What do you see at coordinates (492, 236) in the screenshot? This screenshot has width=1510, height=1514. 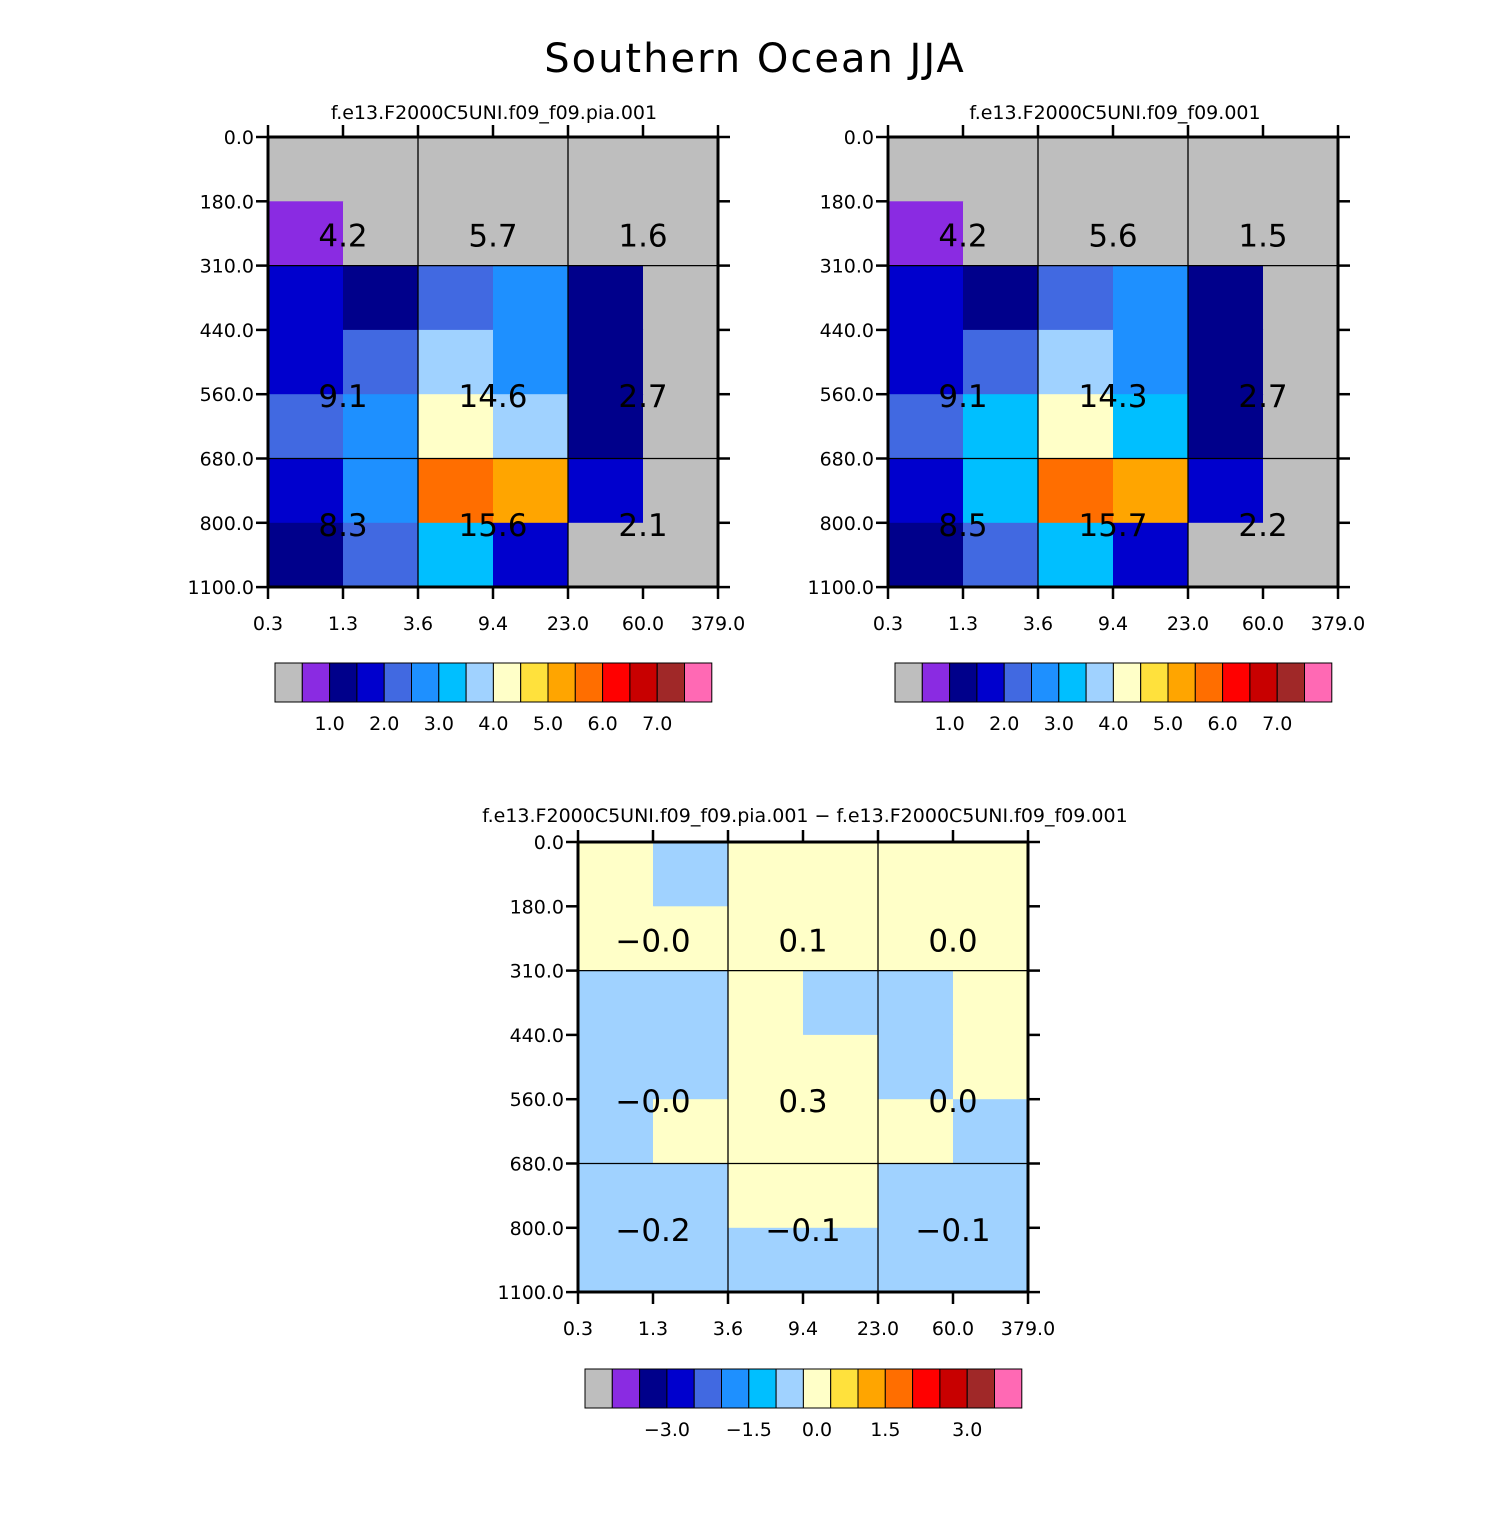 I see `box-total-label: 5.7` at bounding box center [492, 236].